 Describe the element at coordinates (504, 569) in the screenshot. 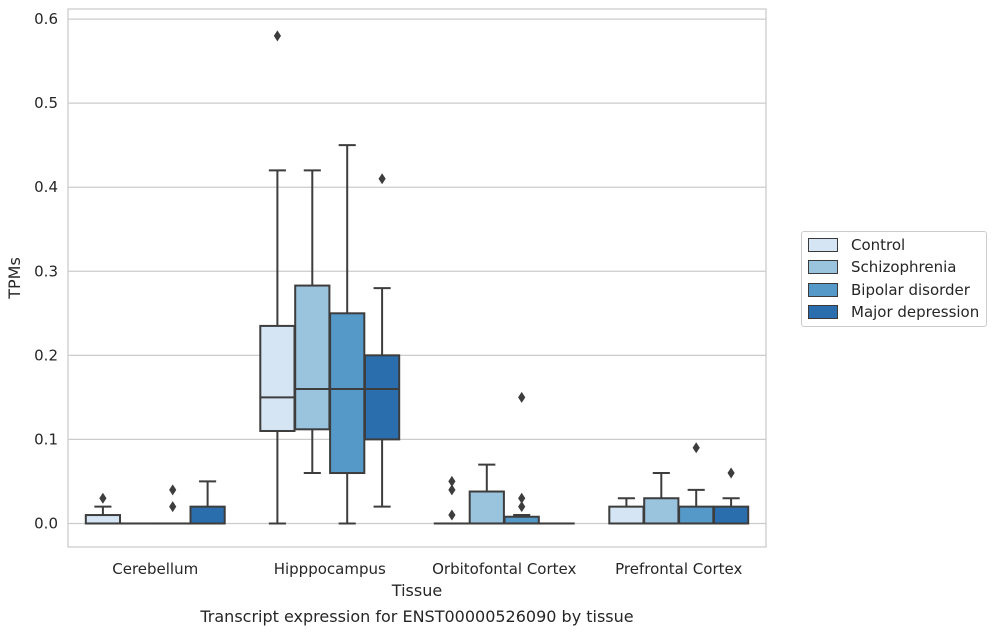

I see `x-tick-label: Orbitofontal Cortex` at that location.